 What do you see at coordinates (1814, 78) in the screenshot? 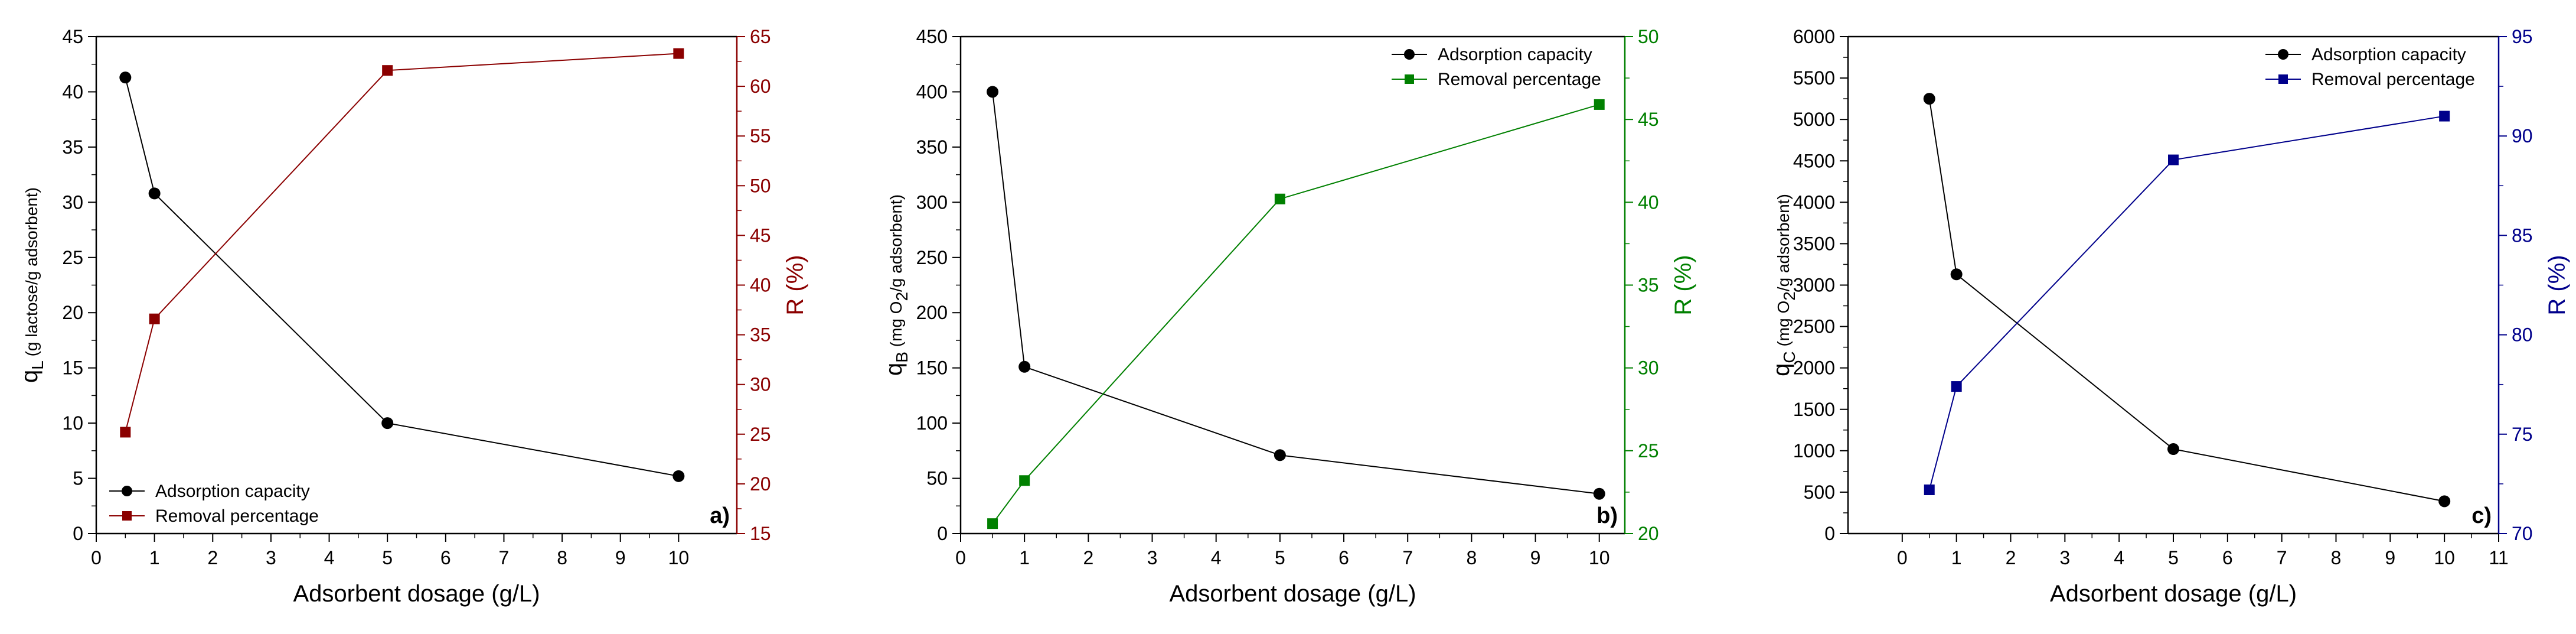
I see `y-left-tick-label: 5500` at bounding box center [1814, 78].